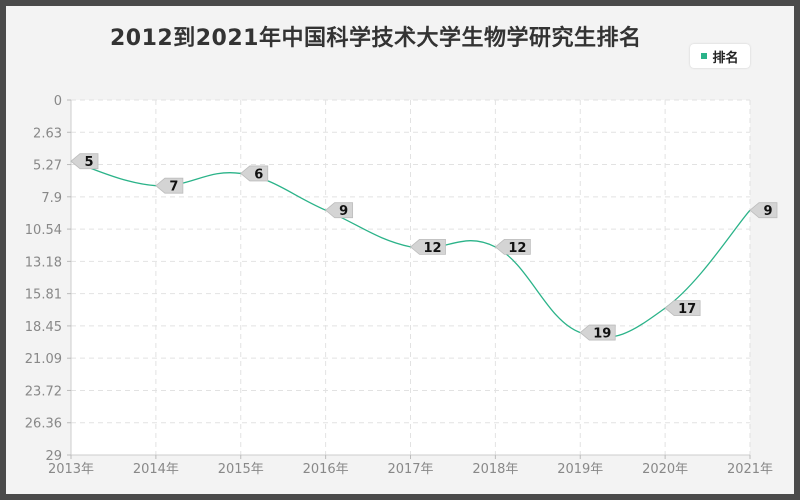  I want to click on chart-title: 2012到2021年中国科学技术大学生物学研究生排名, so click(376, 38).